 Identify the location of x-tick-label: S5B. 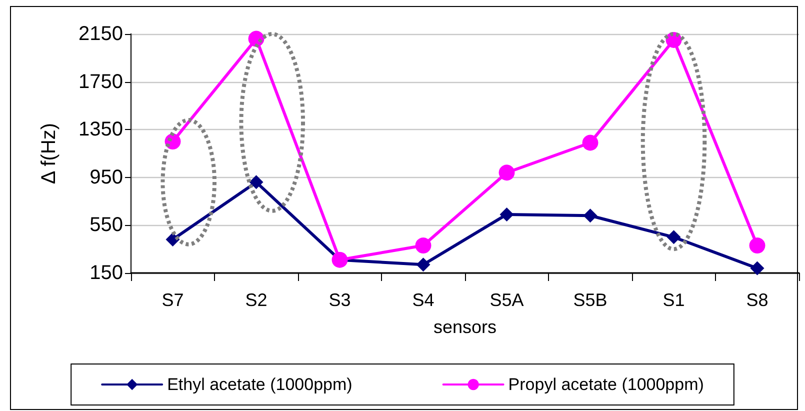
(590, 300).